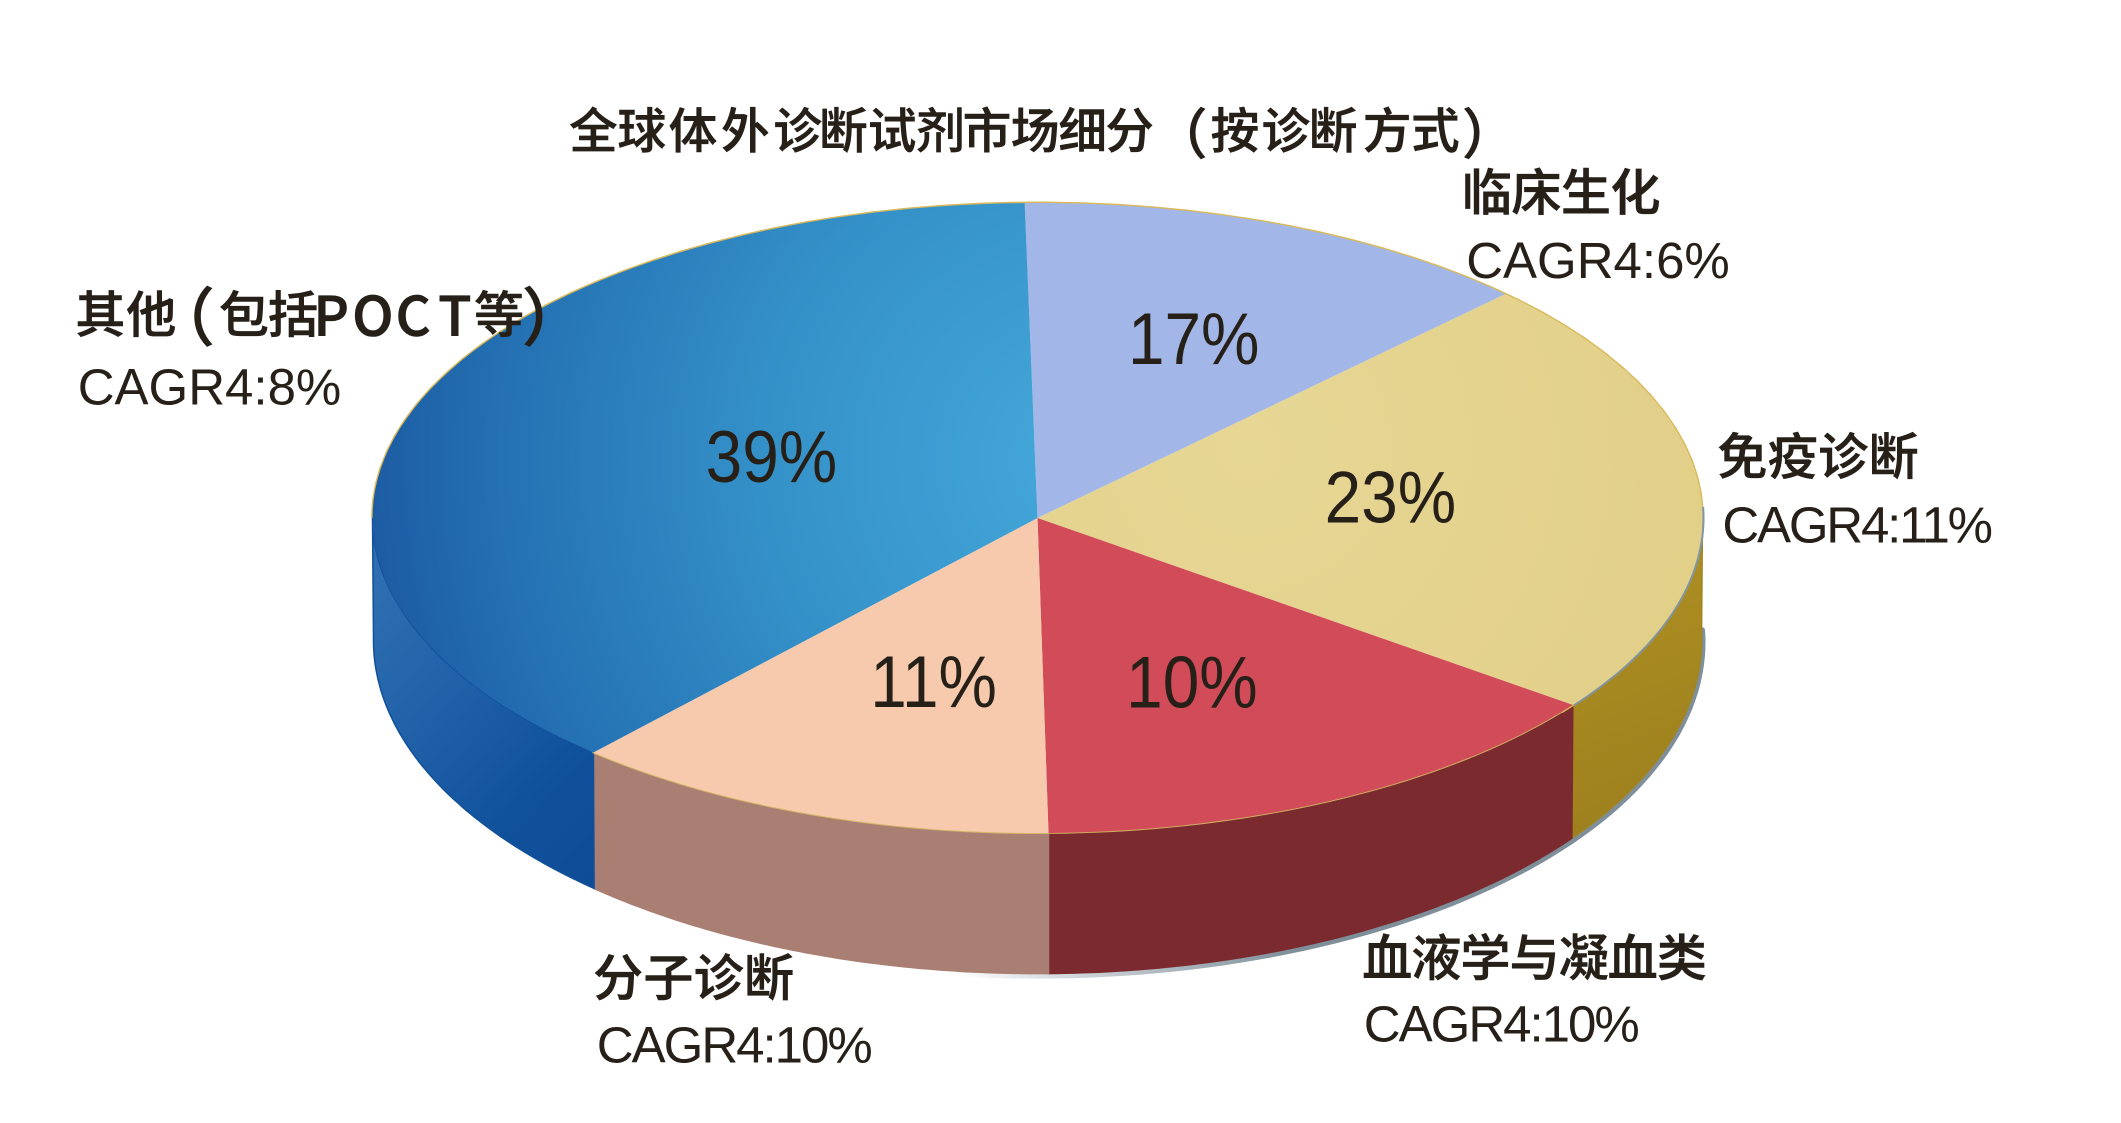 This screenshot has height=1123, width=2121. Describe the element at coordinates (1390, 497) in the screenshot. I see `svg-text: 23%` at that location.